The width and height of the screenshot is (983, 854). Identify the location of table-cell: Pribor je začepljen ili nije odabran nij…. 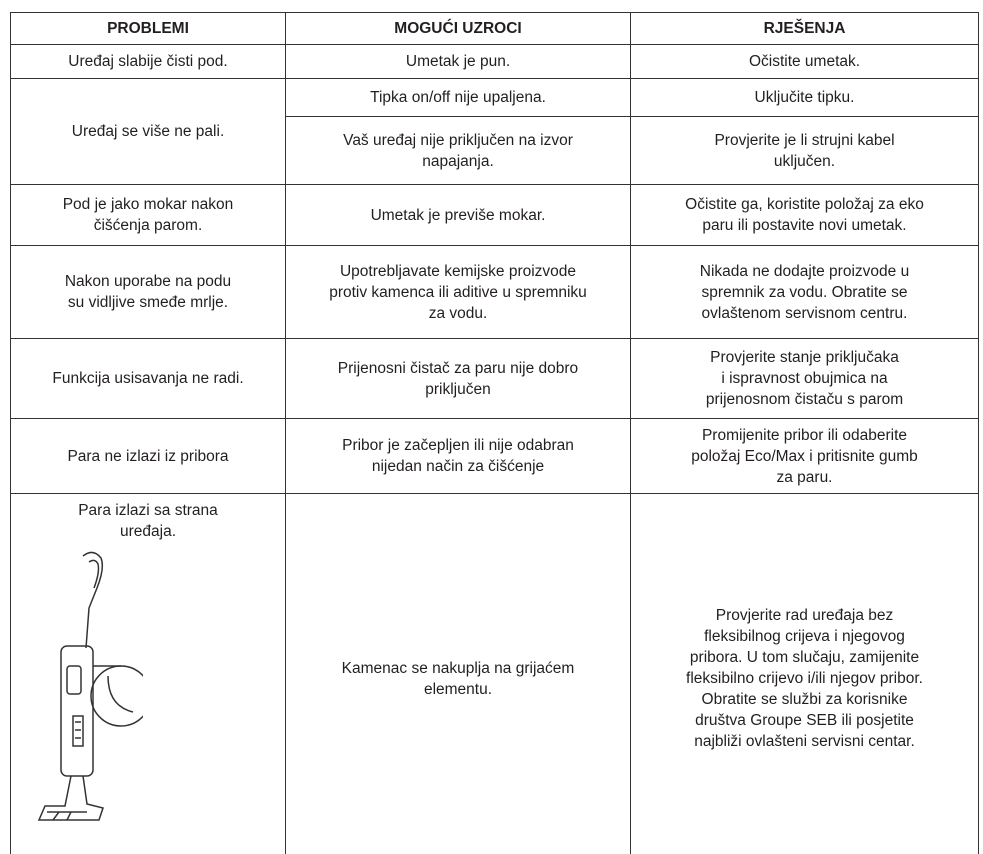
(458, 456).